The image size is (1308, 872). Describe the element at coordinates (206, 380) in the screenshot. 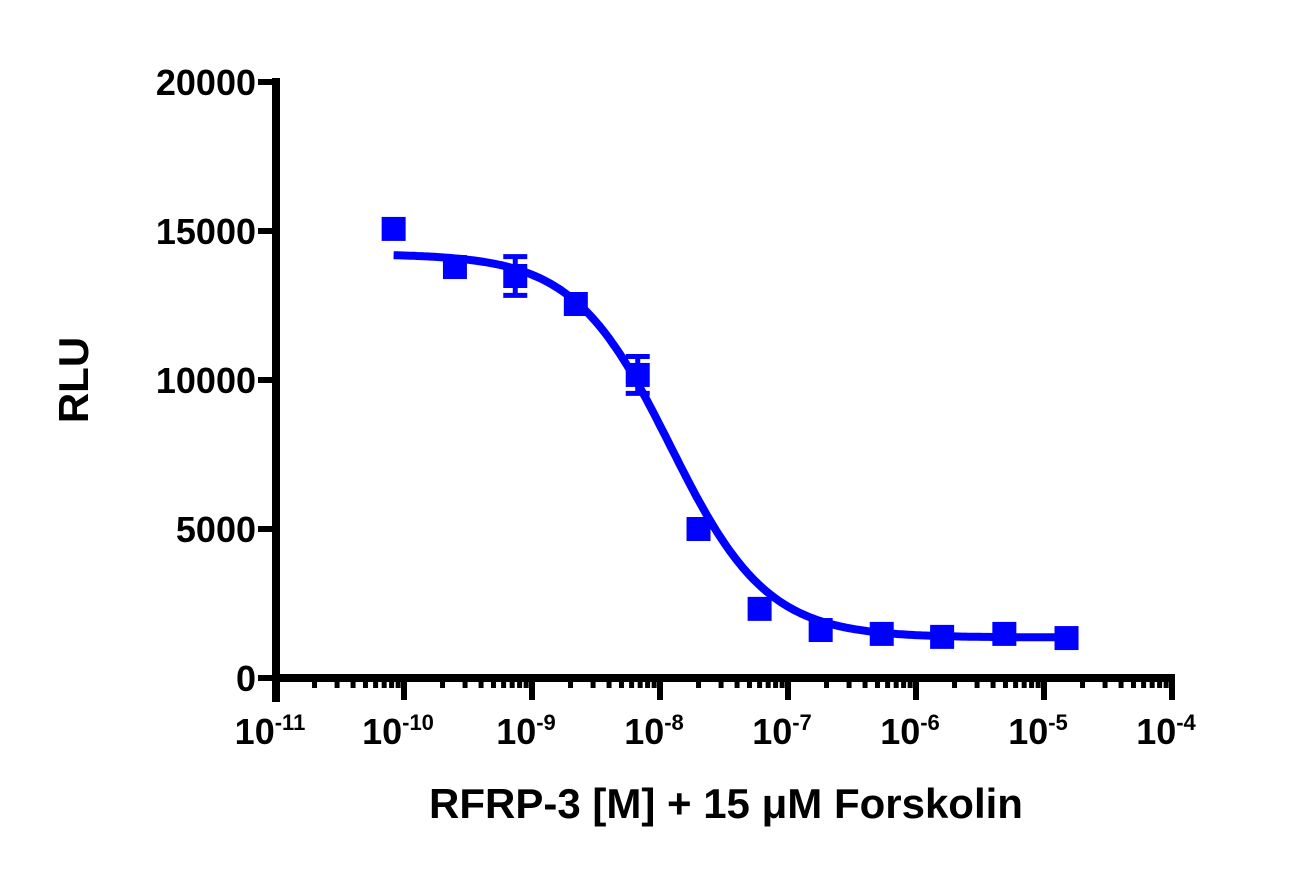

I see `y-tick-label: 10000` at that location.